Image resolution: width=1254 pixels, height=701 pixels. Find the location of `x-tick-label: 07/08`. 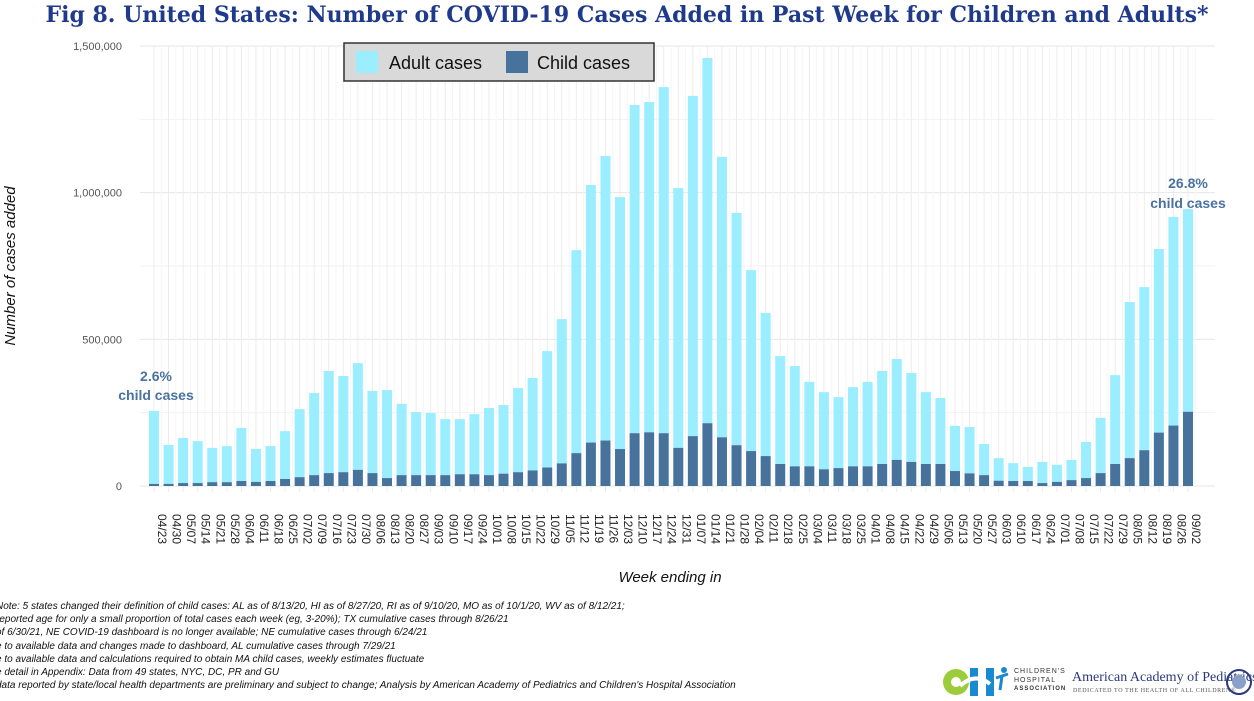

x-tick-label: 07/08 is located at coordinates (1079, 529).